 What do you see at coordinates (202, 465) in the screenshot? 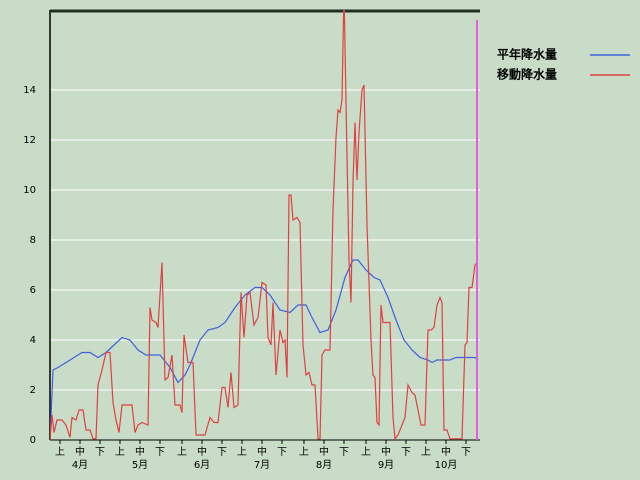
I see `month-label: 6月` at bounding box center [202, 465].